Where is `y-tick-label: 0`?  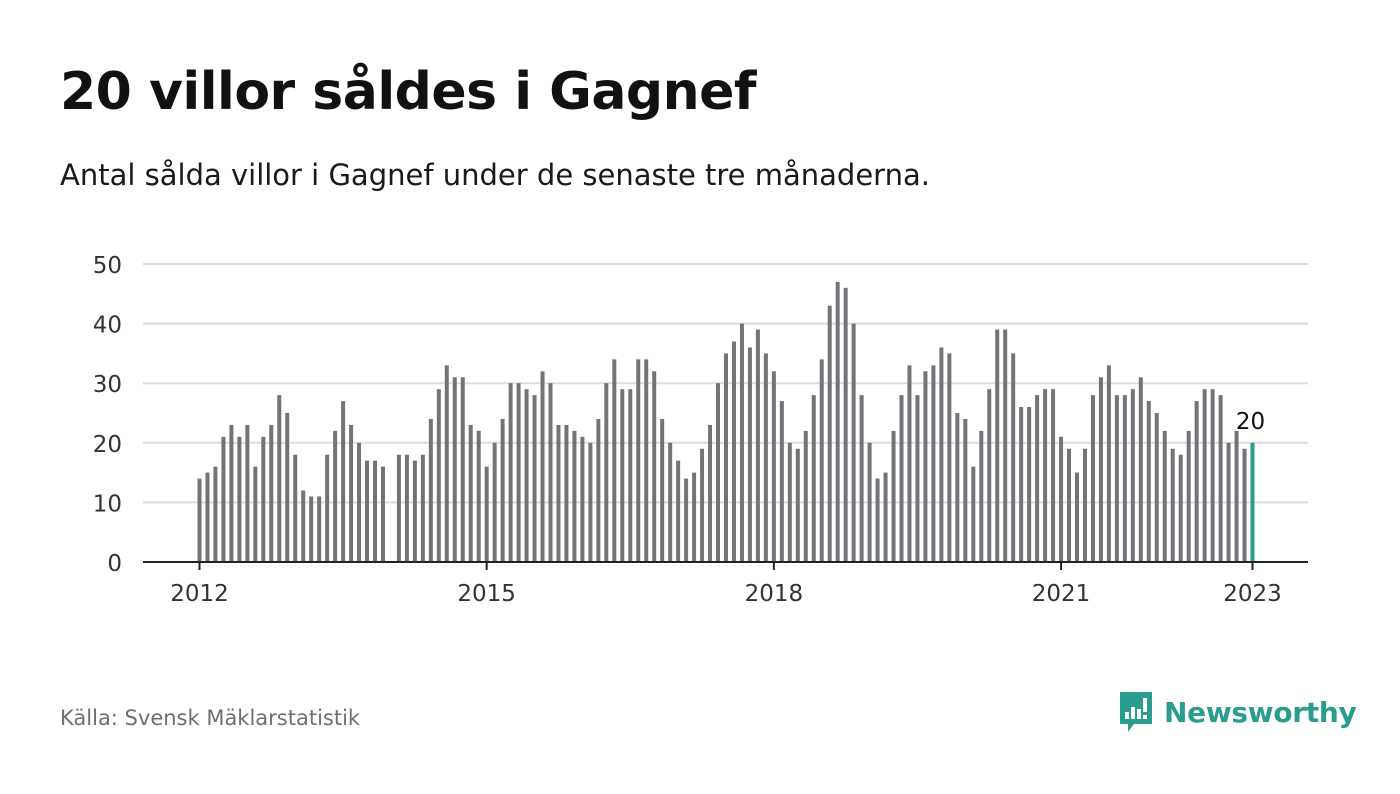 y-tick-label: 0 is located at coordinates (114, 564).